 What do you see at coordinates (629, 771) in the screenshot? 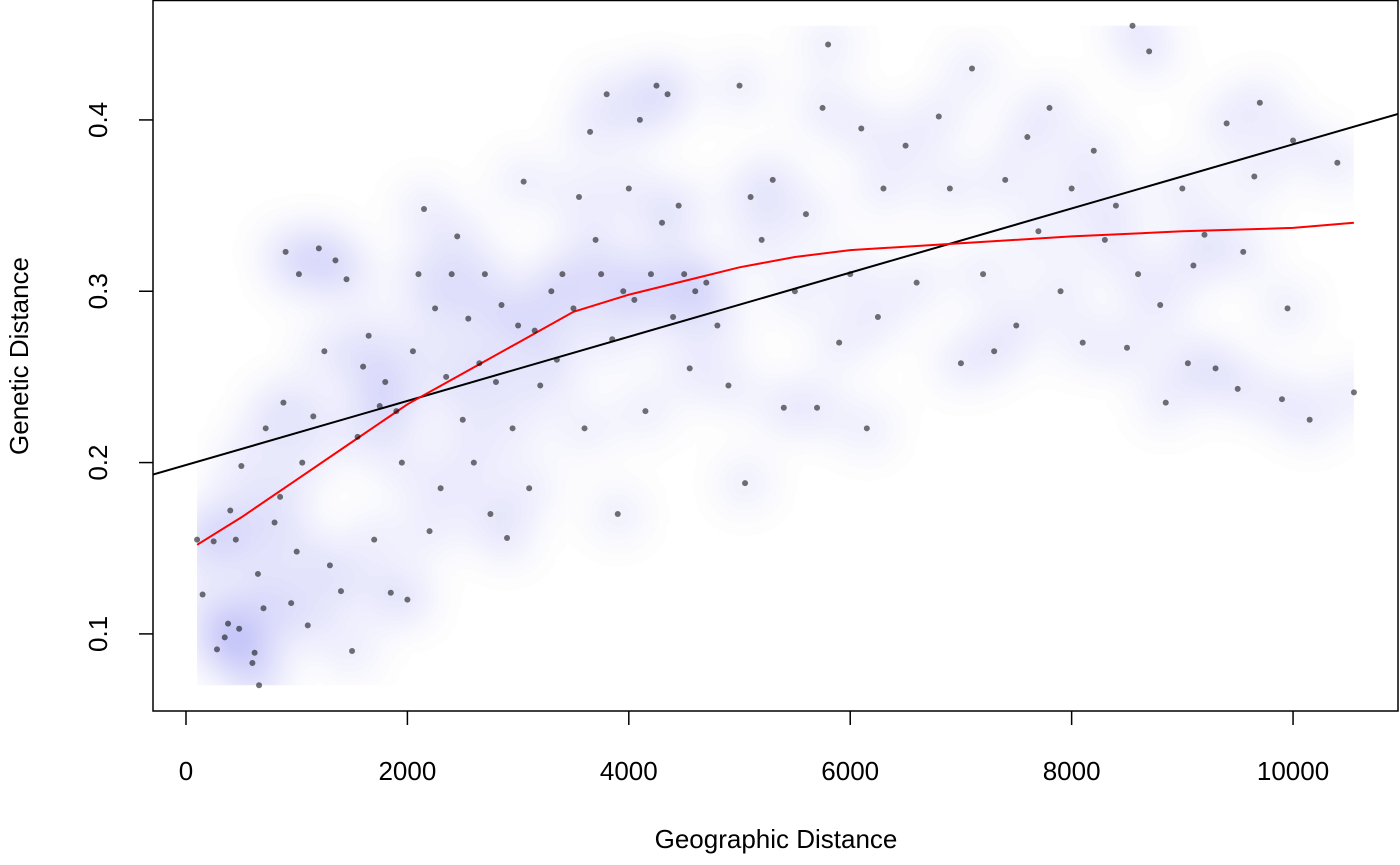
I see `x-tick-label: 4000` at bounding box center [629, 771].